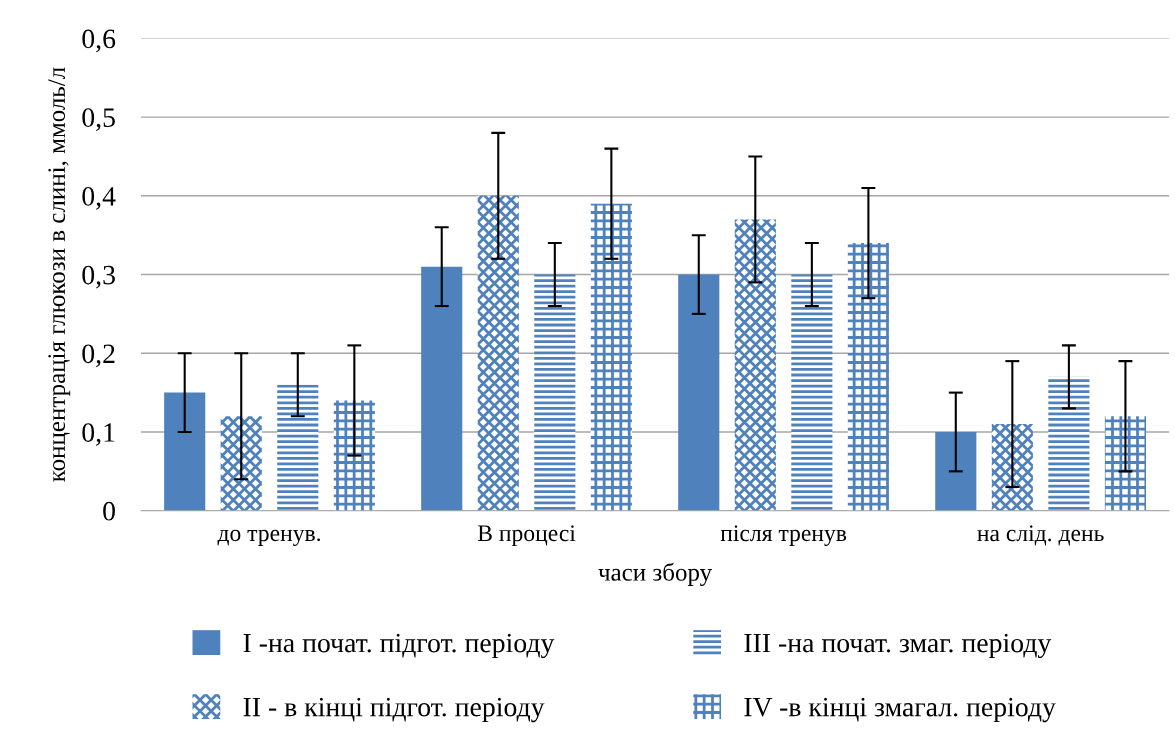  I want to click on y-tick-label: 0,2, so click(98, 356).